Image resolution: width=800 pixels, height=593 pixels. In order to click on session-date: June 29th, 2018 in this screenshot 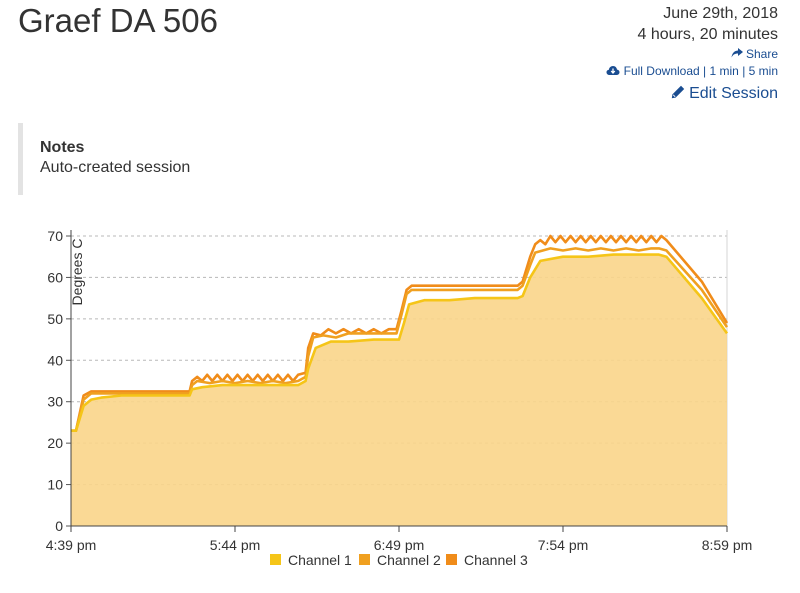, I will do `click(720, 13)`.